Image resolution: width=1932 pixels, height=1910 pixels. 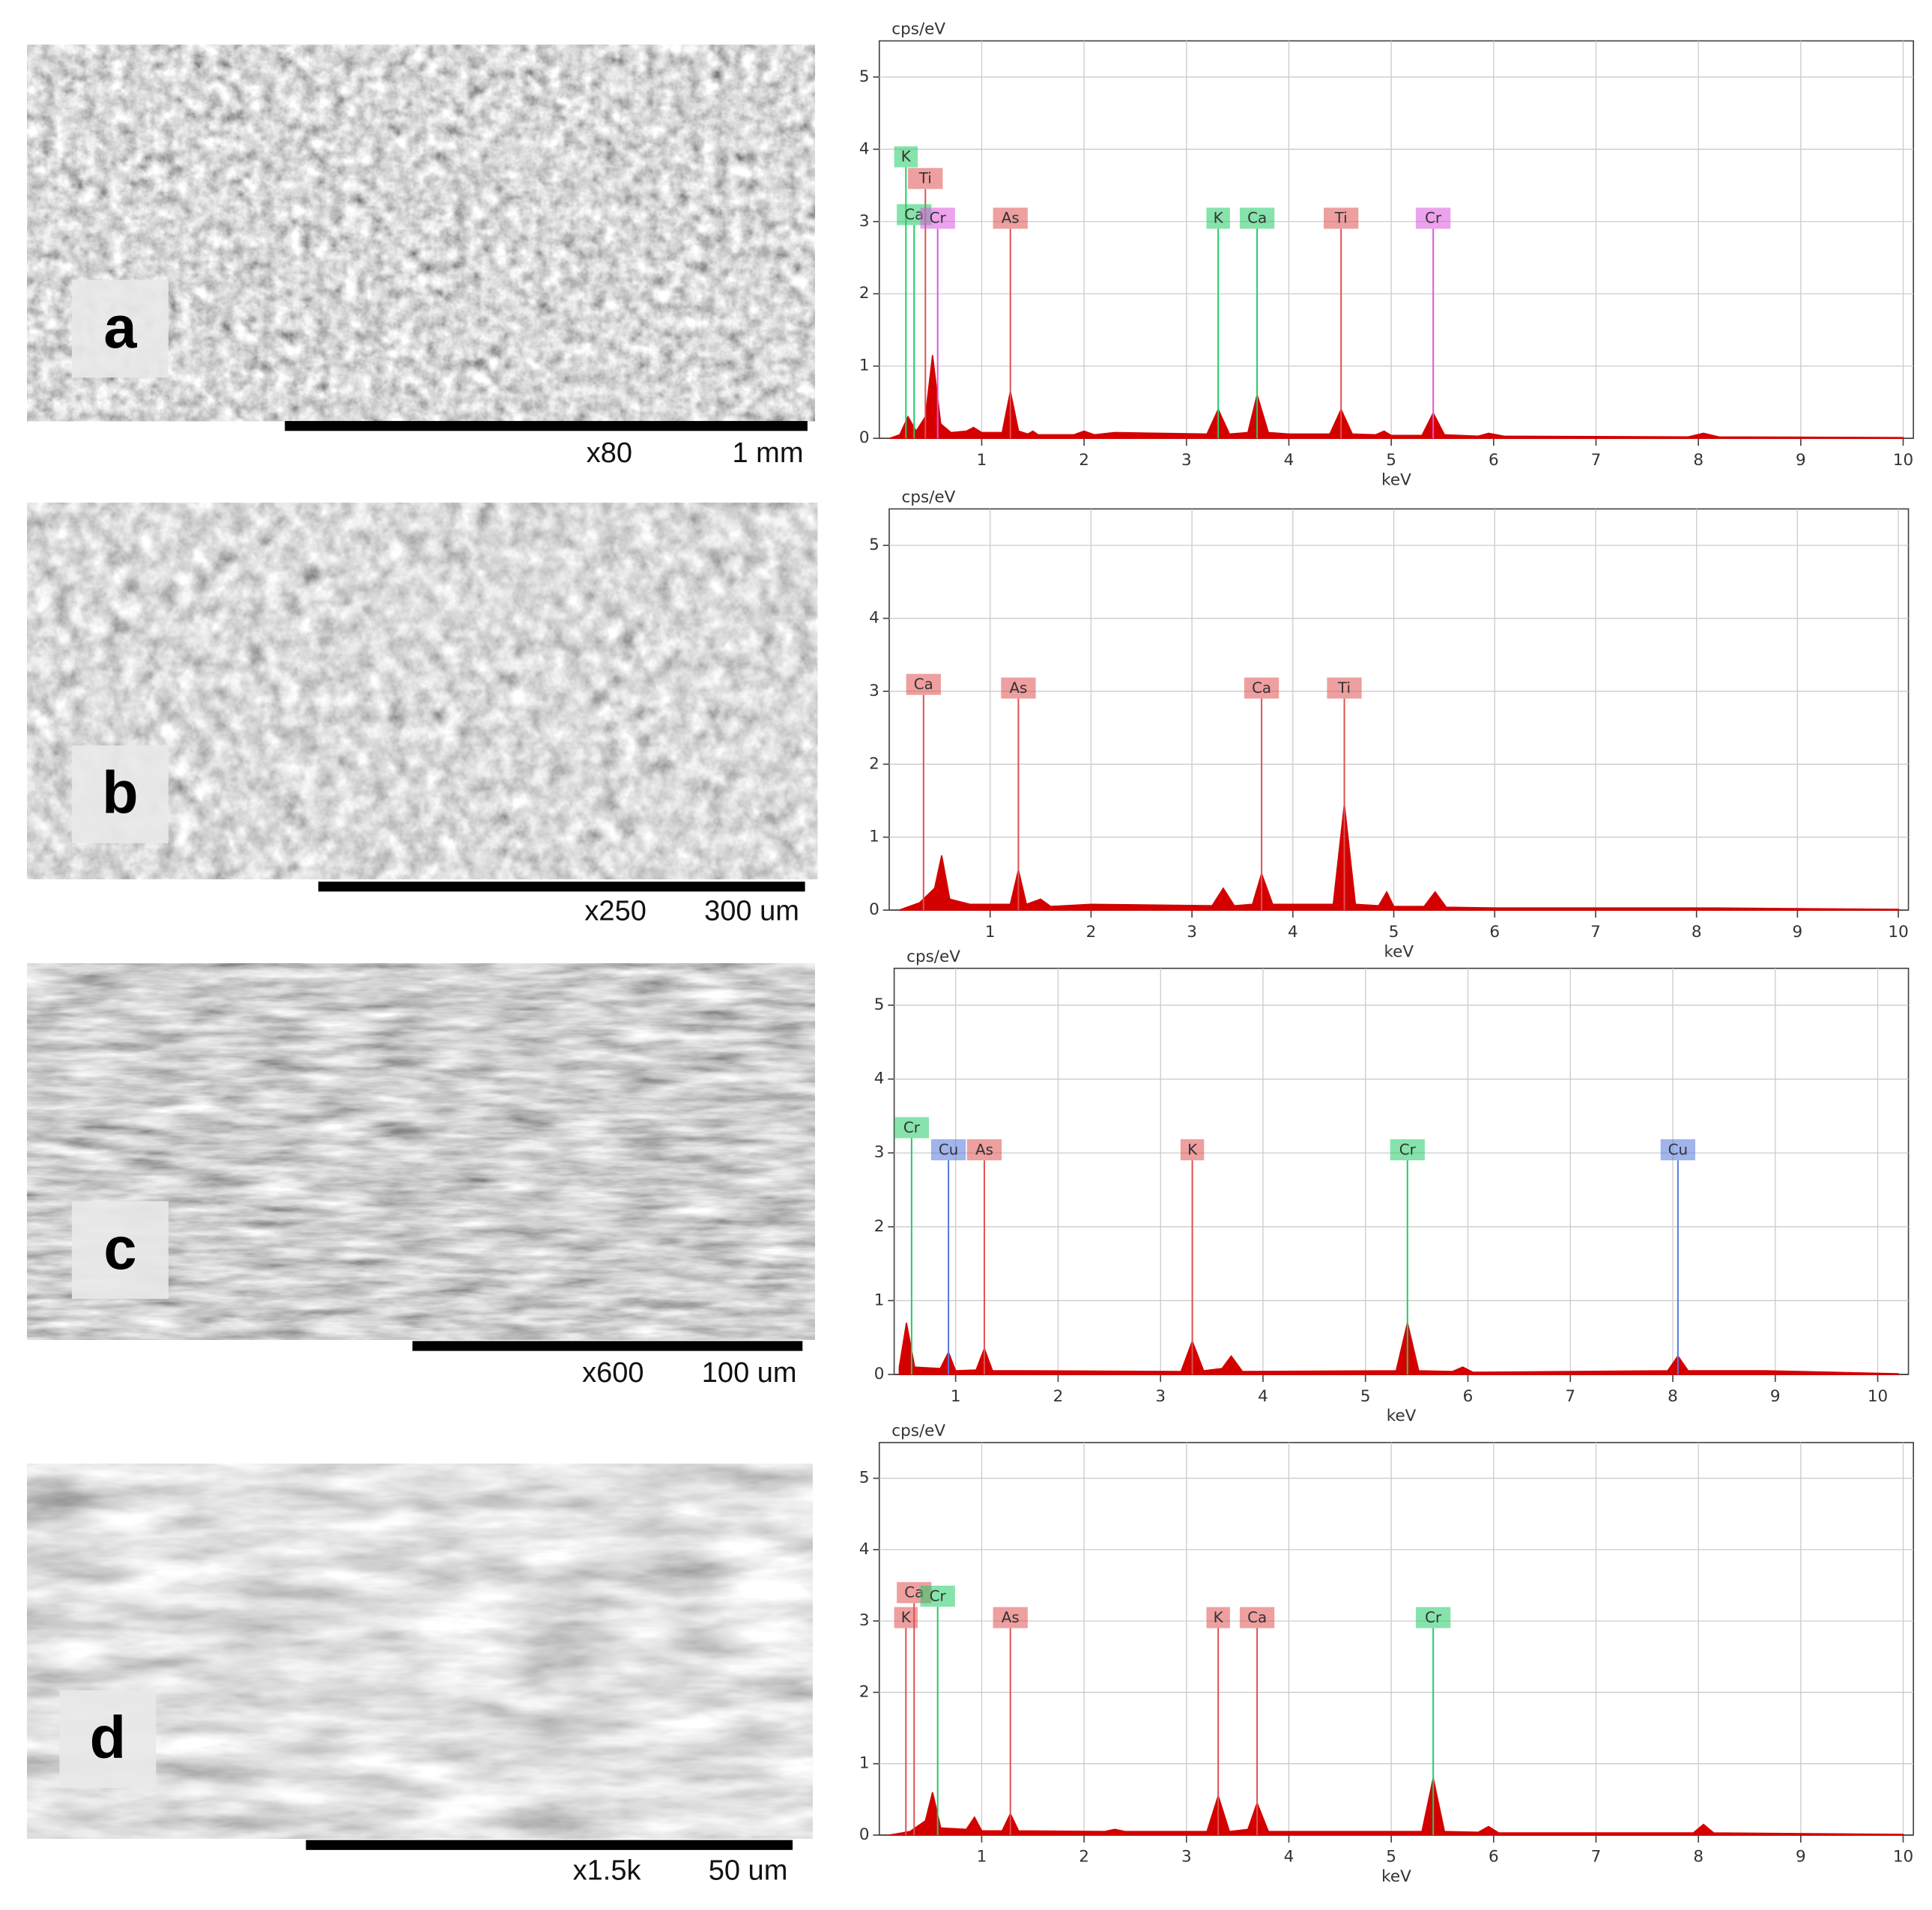 What do you see at coordinates (609, 453) in the screenshot?
I see `magnification: x80` at bounding box center [609, 453].